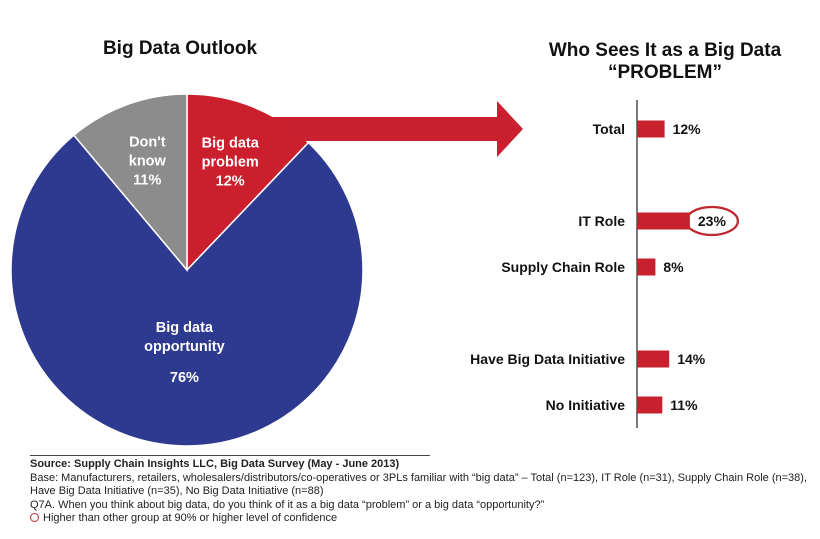 The height and width of the screenshot is (539, 820). I want to click on bar-category-total: Total, so click(609, 129).